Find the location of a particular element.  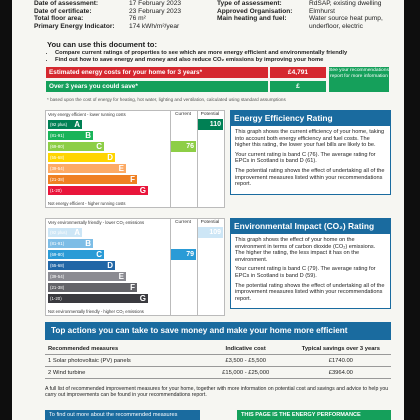

estimated-costs-value: £4,791 is located at coordinates (298, 72).